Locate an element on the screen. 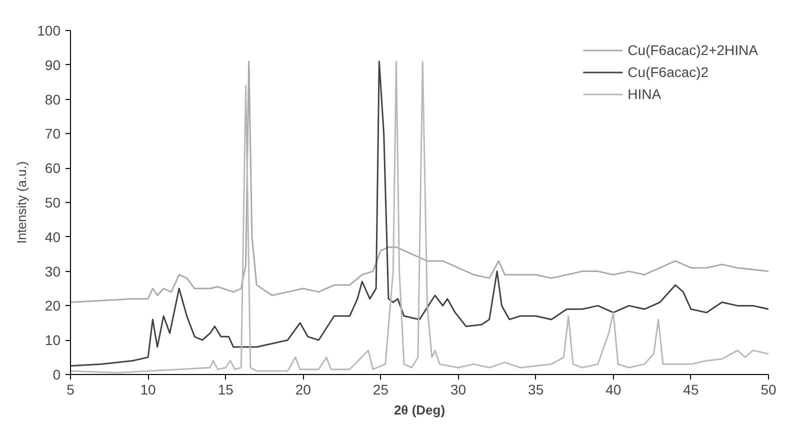  x-tick-label: 15 is located at coordinates (226, 390).